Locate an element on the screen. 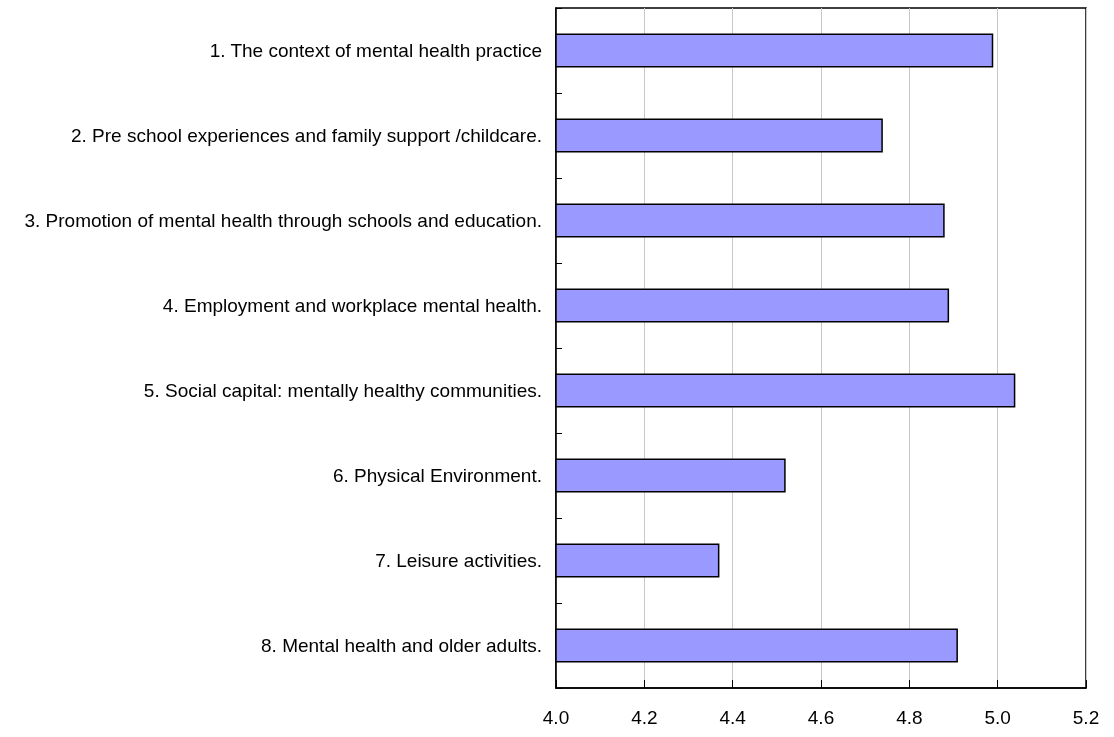  y-tick-label: 2. Pre school experiences and family support /childcare. is located at coordinates (306, 135).